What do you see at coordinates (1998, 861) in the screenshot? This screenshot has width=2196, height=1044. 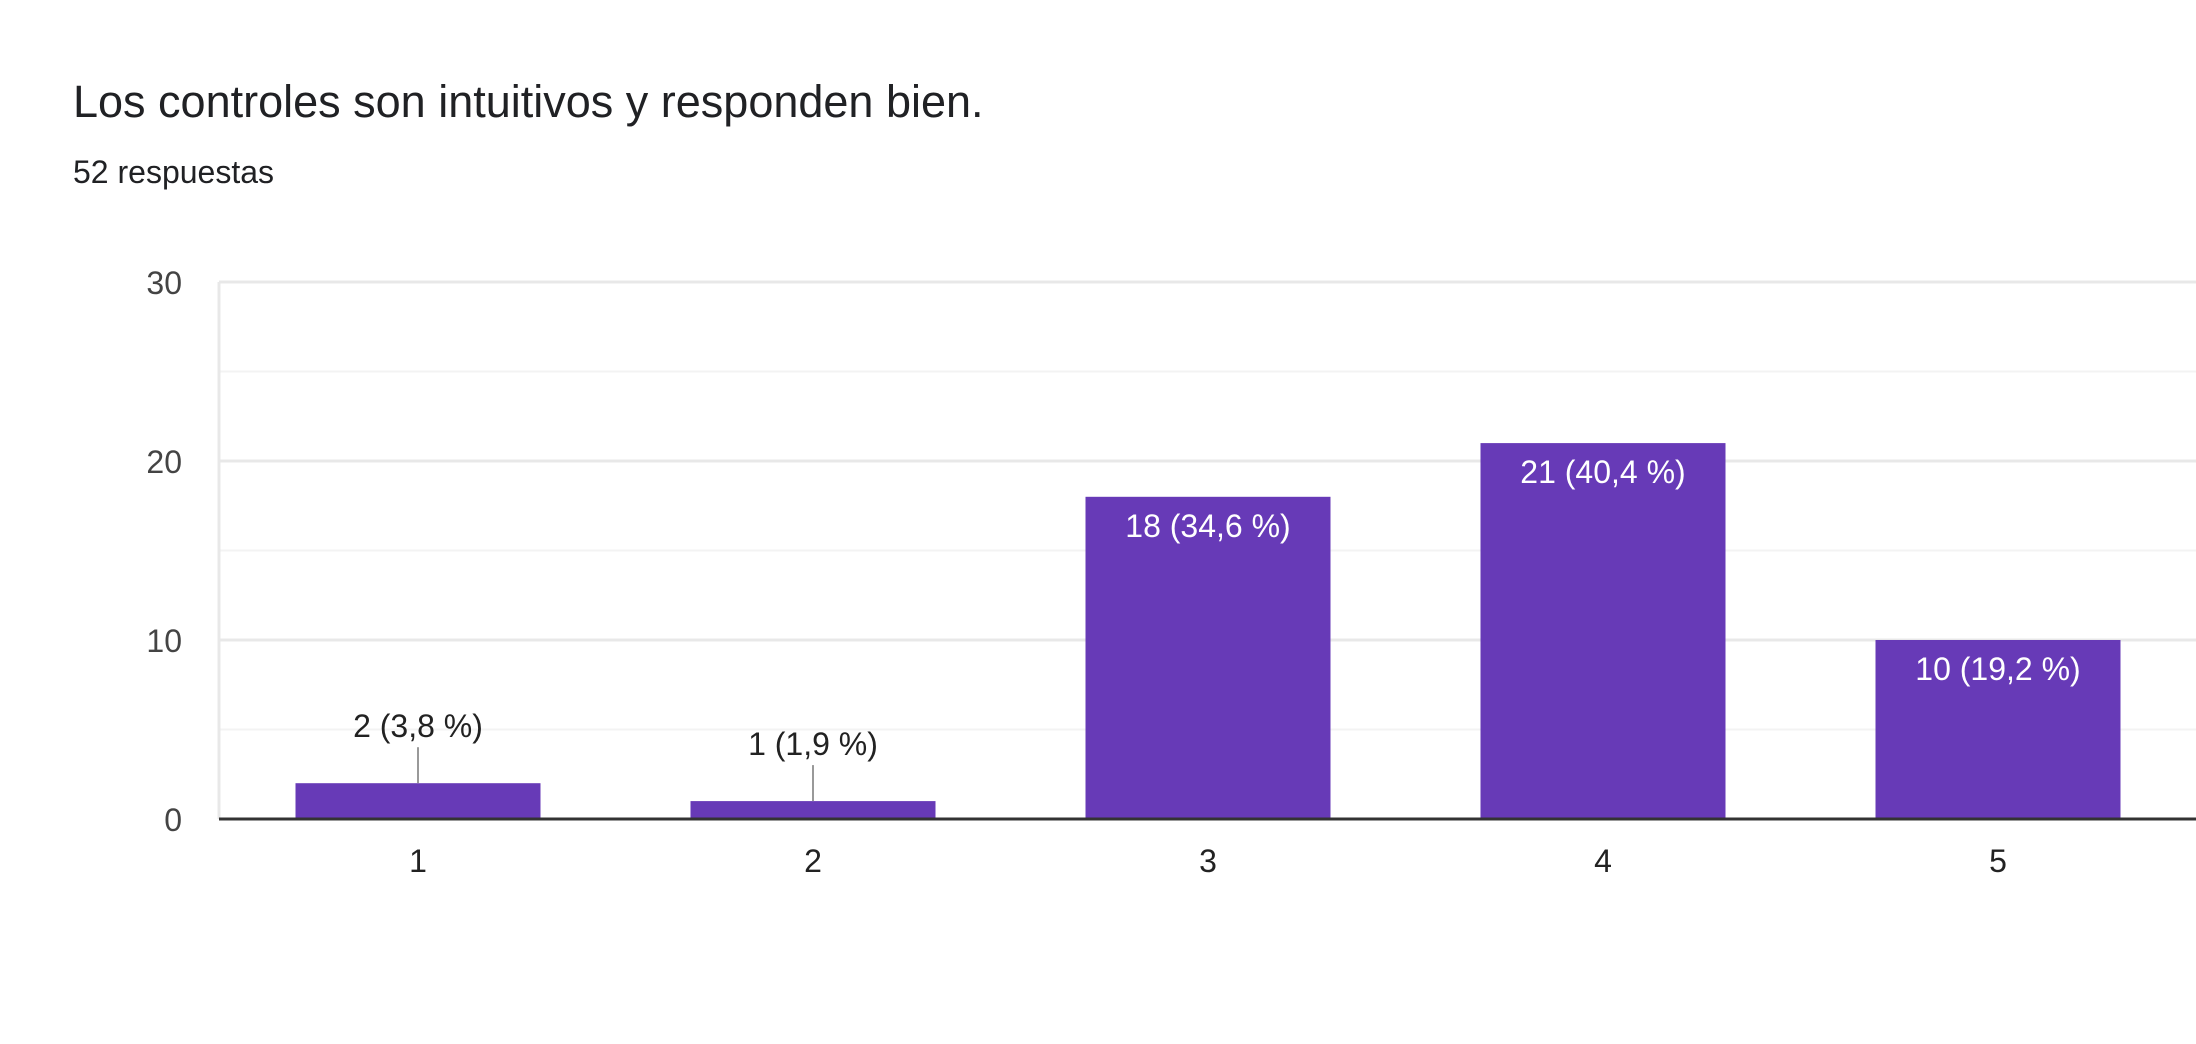 I see `x-tick-label: 5` at bounding box center [1998, 861].